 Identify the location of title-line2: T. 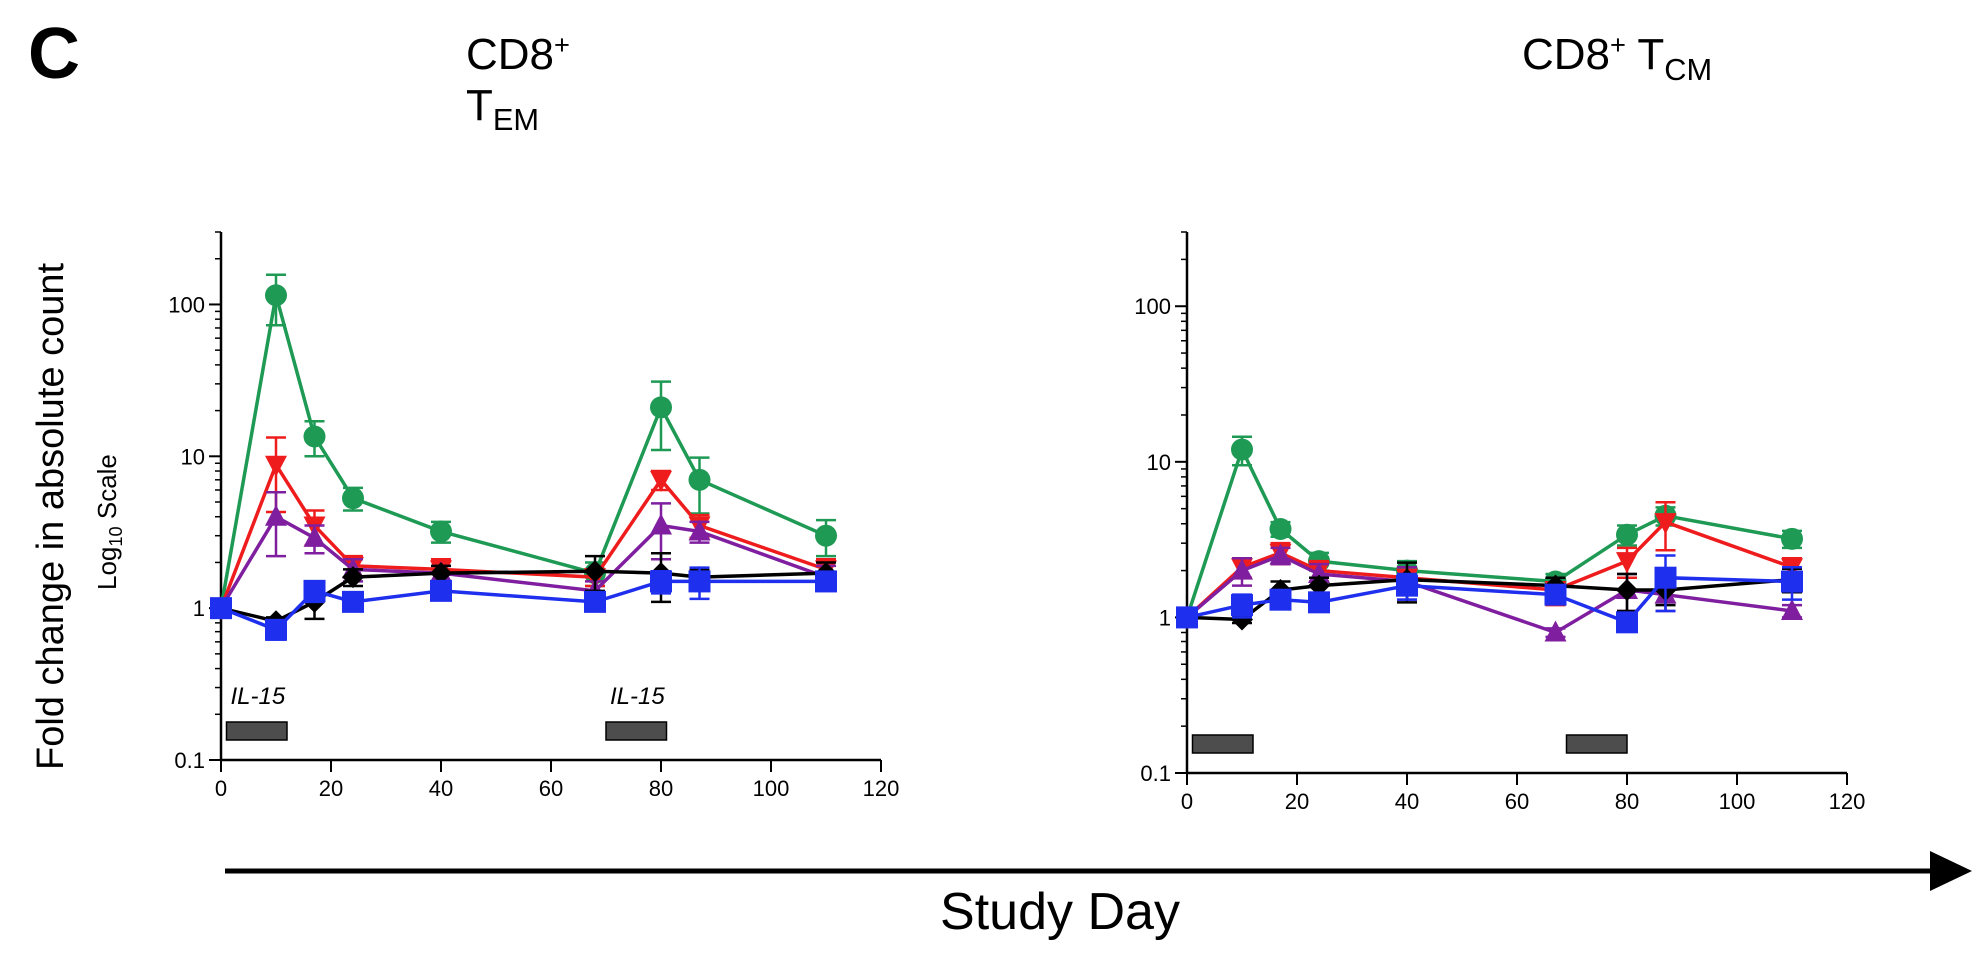
(479, 105).